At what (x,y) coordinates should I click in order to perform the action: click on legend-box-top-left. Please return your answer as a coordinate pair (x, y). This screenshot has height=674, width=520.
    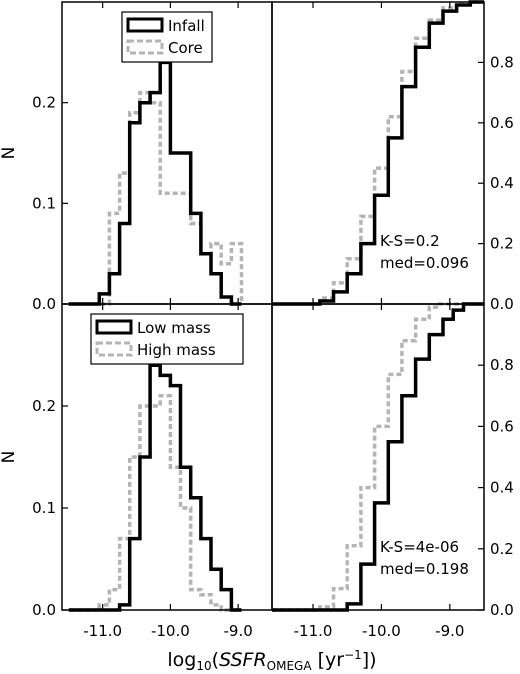
    Looking at the image, I should click on (167, 37).